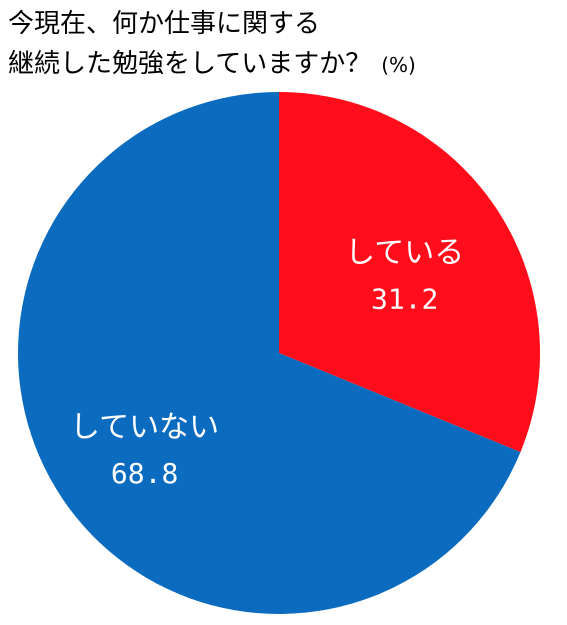 The height and width of the screenshot is (625, 567). I want to click on pie-slice-label-1: していない, so click(144, 427).